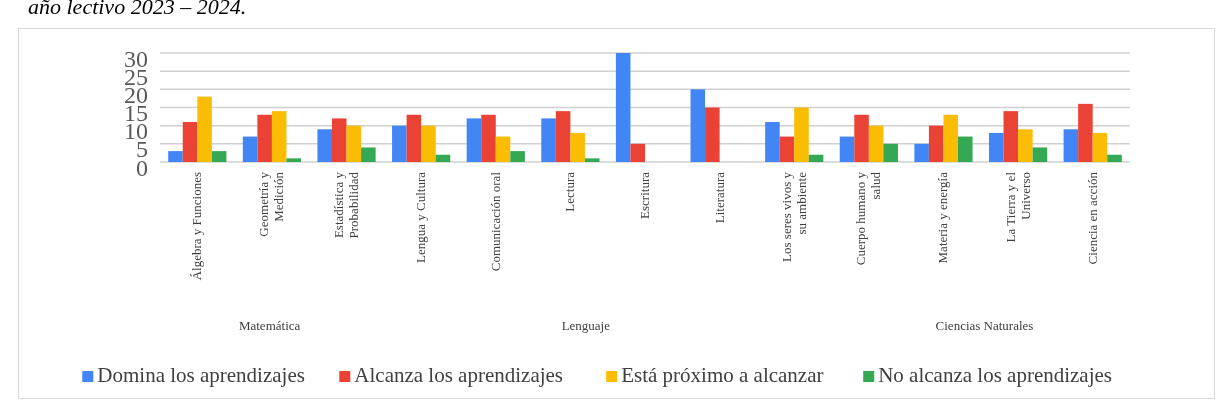  Describe the element at coordinates (570, 191) in the screenshot. I see `x-tick-label: Lectura` at that location.